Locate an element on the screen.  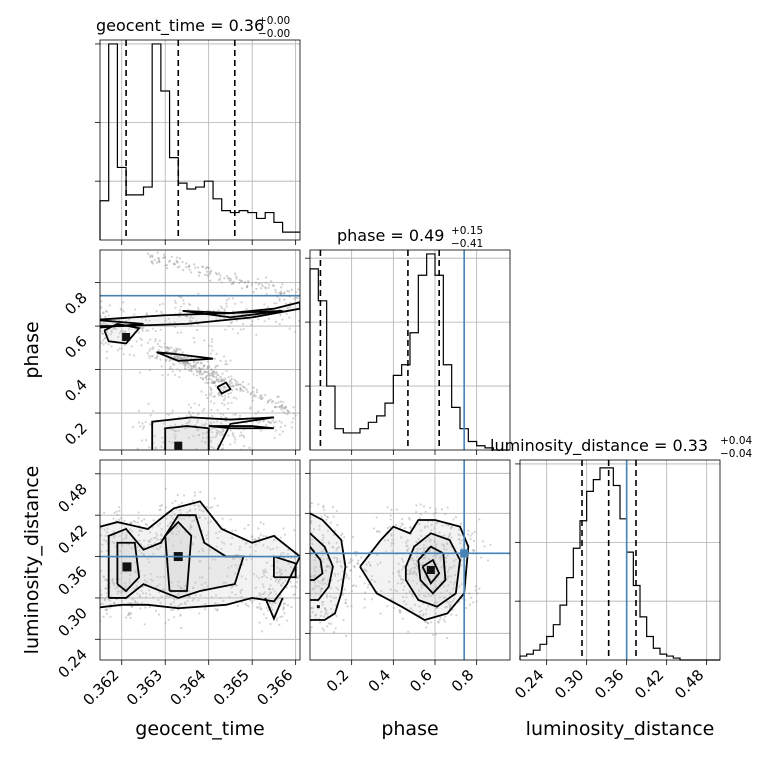
x-tick-label: 0.362 is located at coordinates (100, 687).